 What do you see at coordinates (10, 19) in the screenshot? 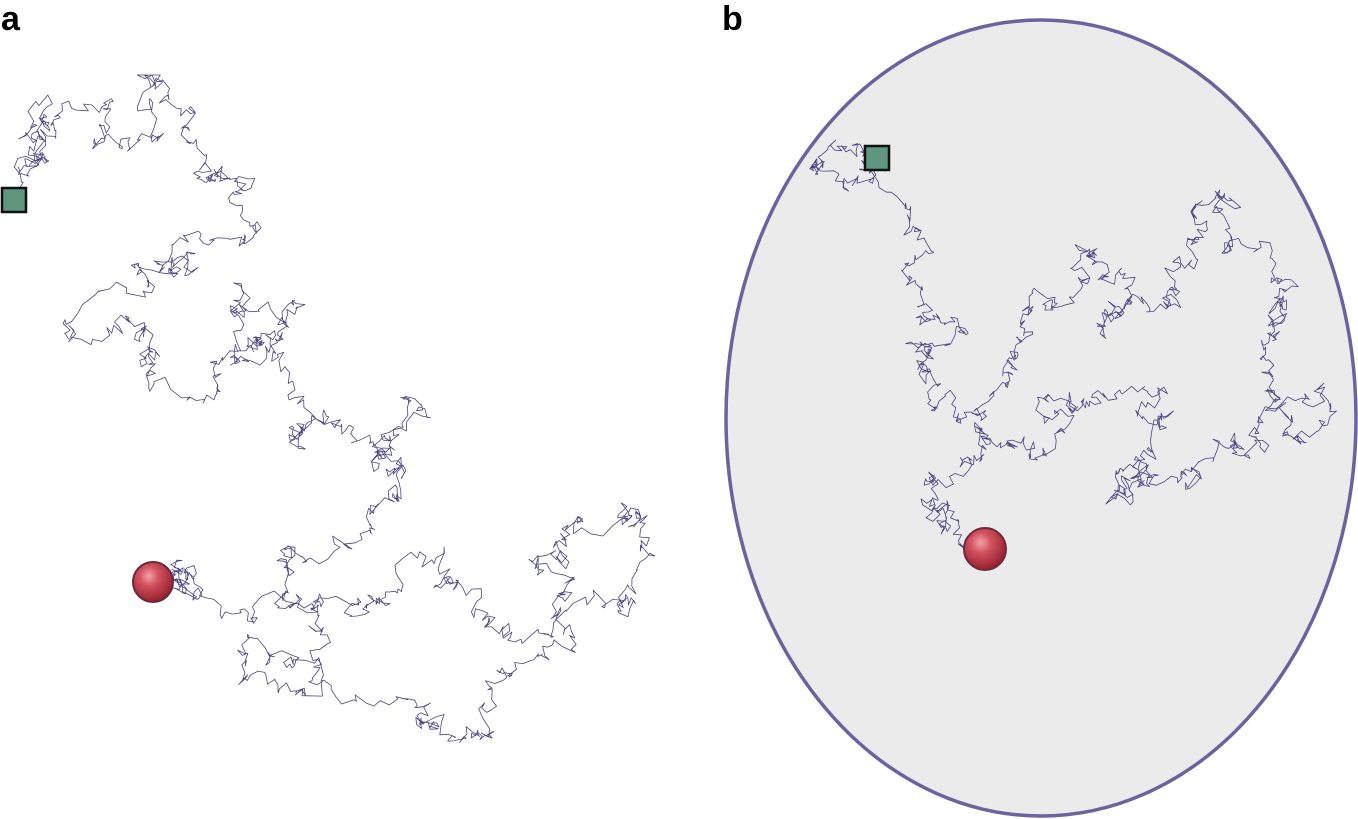
I see `panel-label-a: a` at bounding box center [10, 19].